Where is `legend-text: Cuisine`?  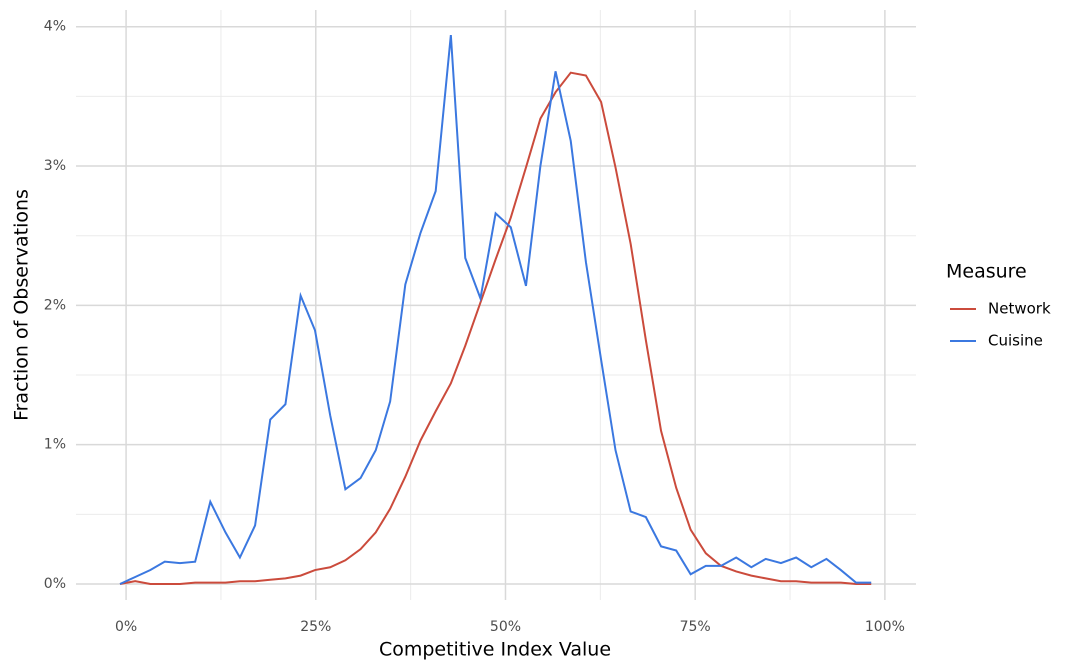 legend-text: Cuisine is located at coordinates (1015, 341).